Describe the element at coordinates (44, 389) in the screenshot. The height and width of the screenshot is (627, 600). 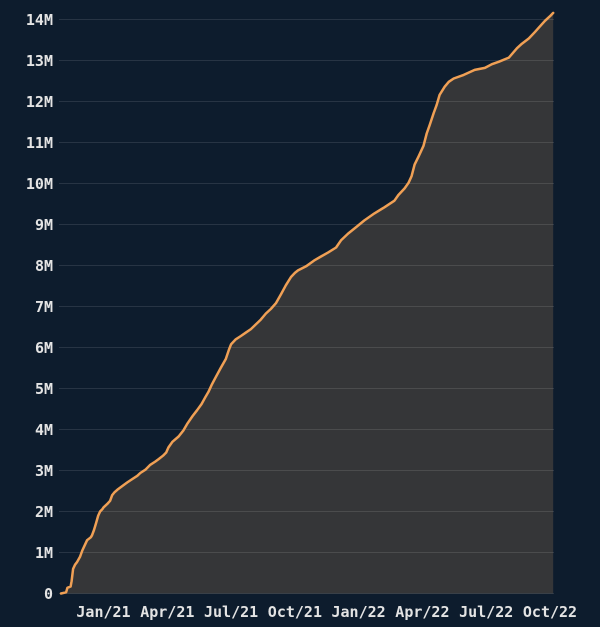
I see `y-tick-label: 5M` at that location.